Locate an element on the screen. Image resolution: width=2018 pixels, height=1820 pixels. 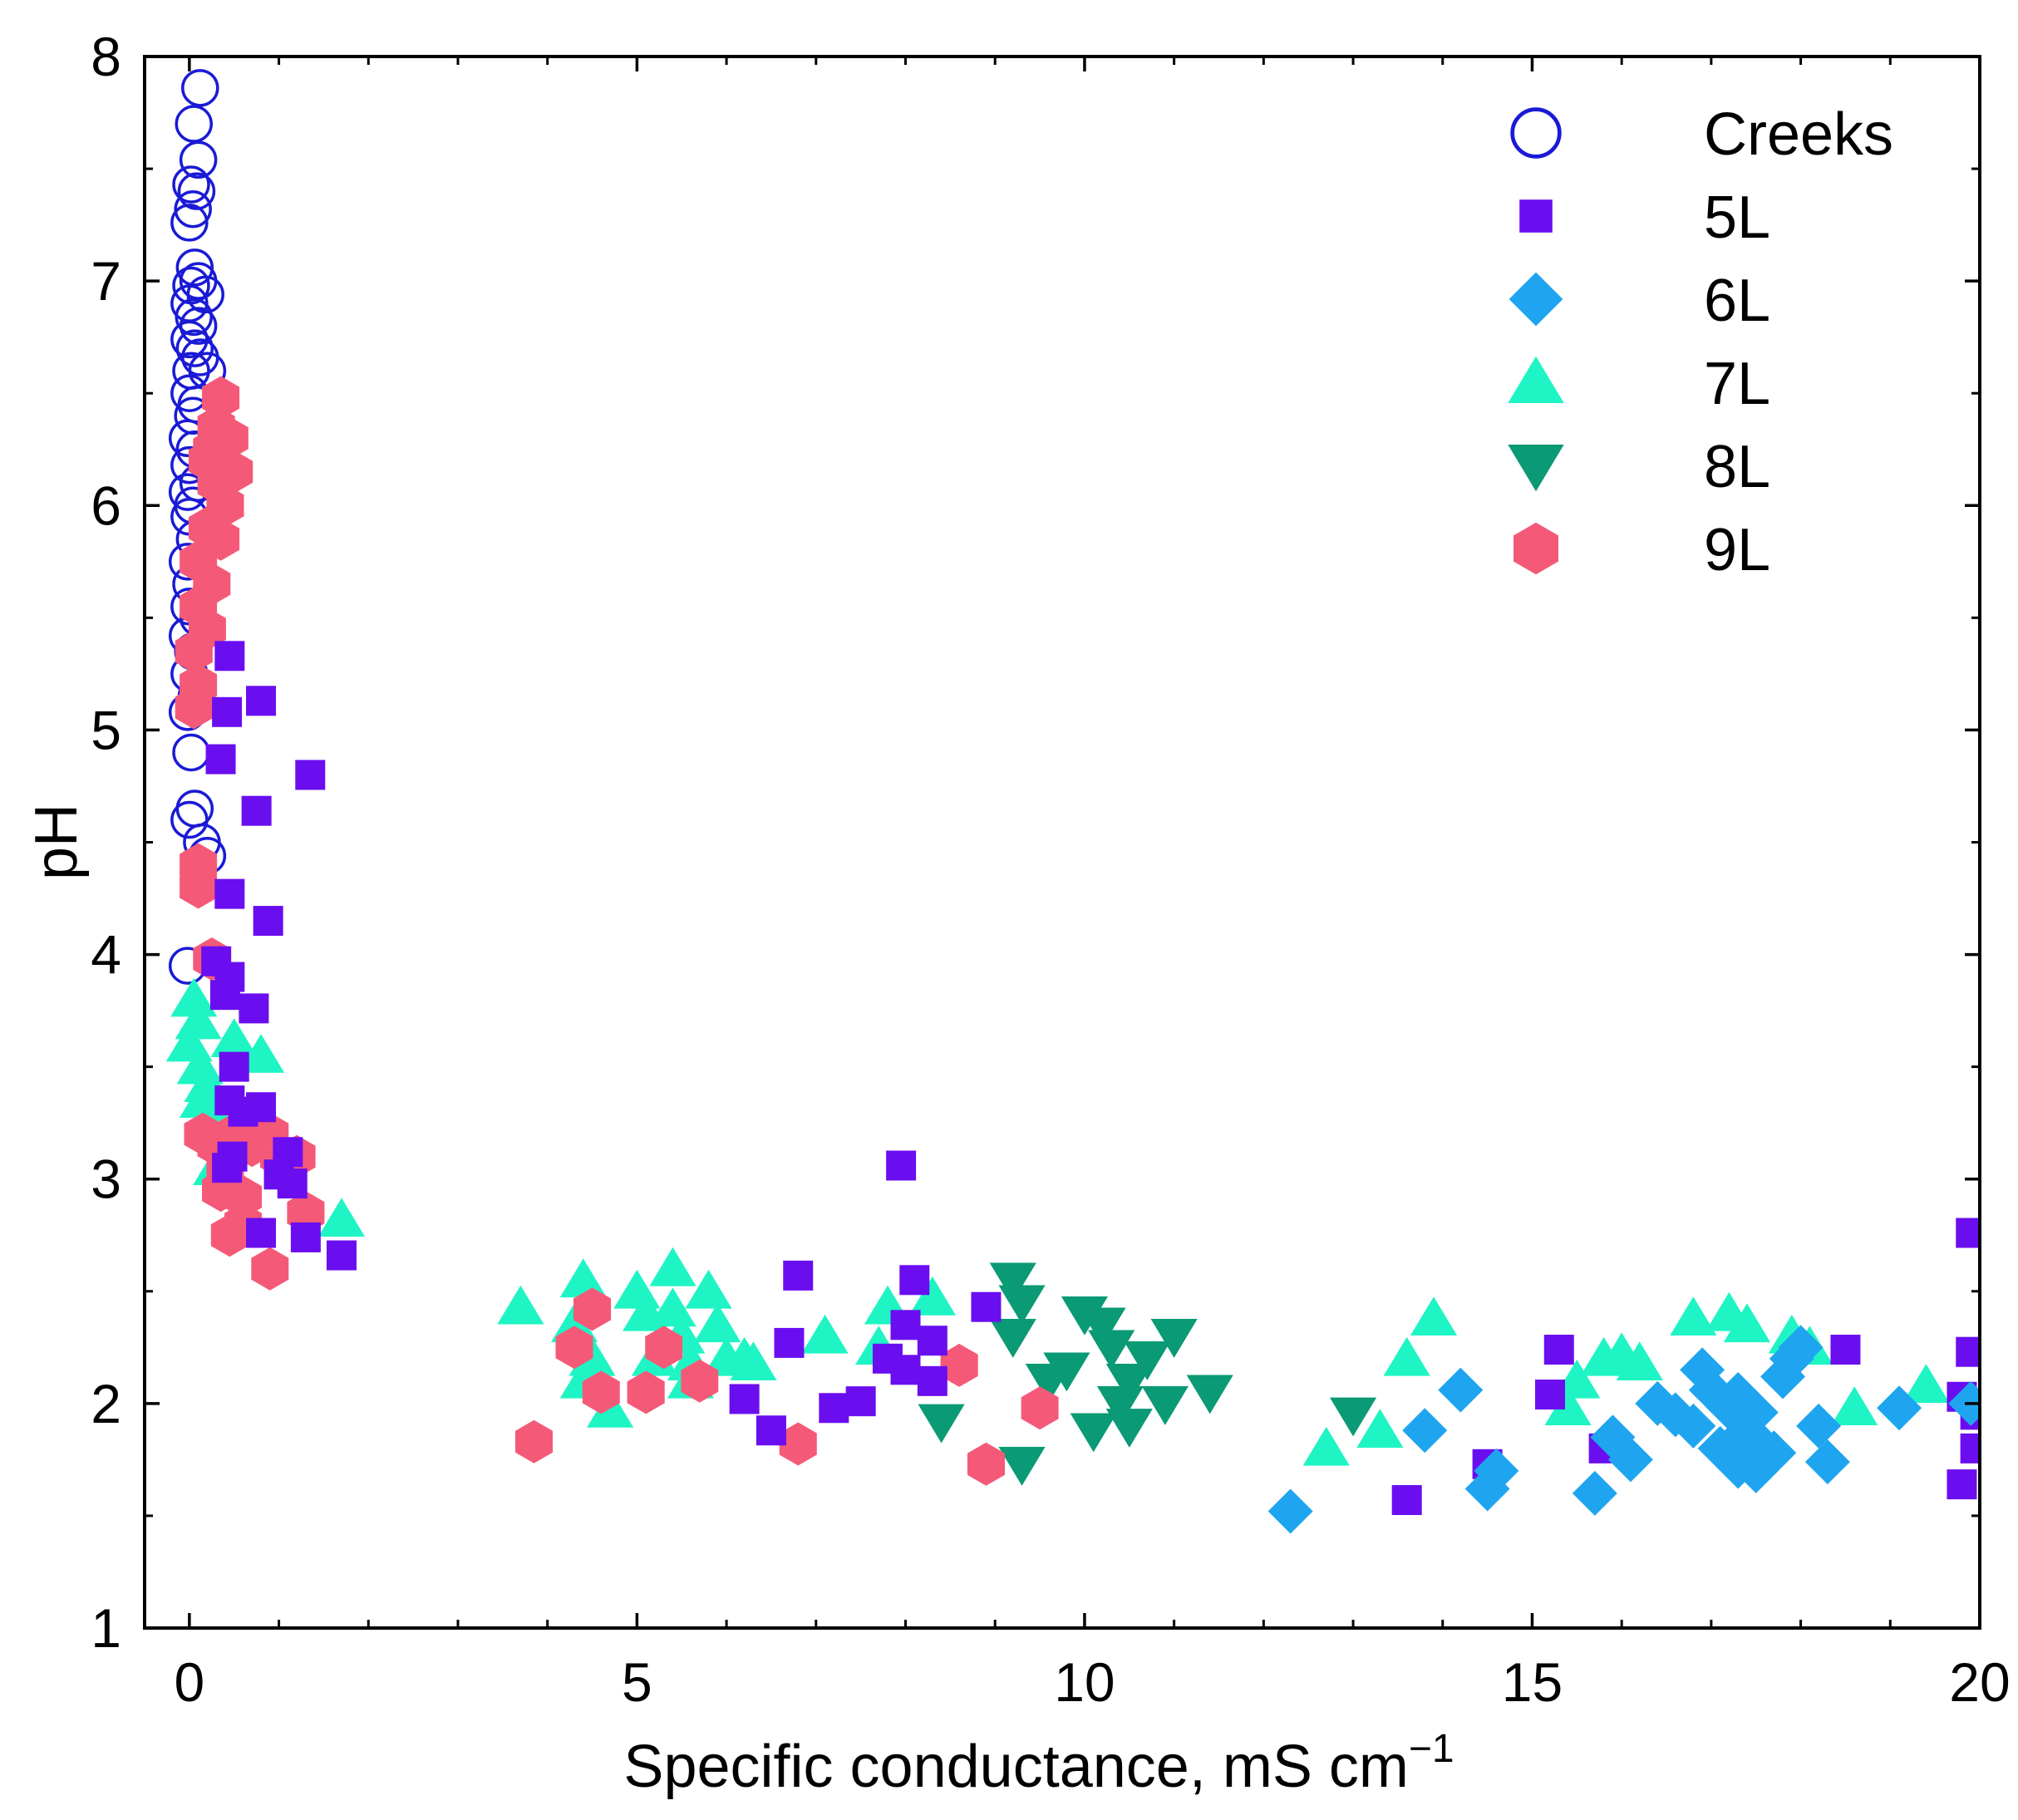
x-tick-label: 15 is located at coordinates (1532, 1682).